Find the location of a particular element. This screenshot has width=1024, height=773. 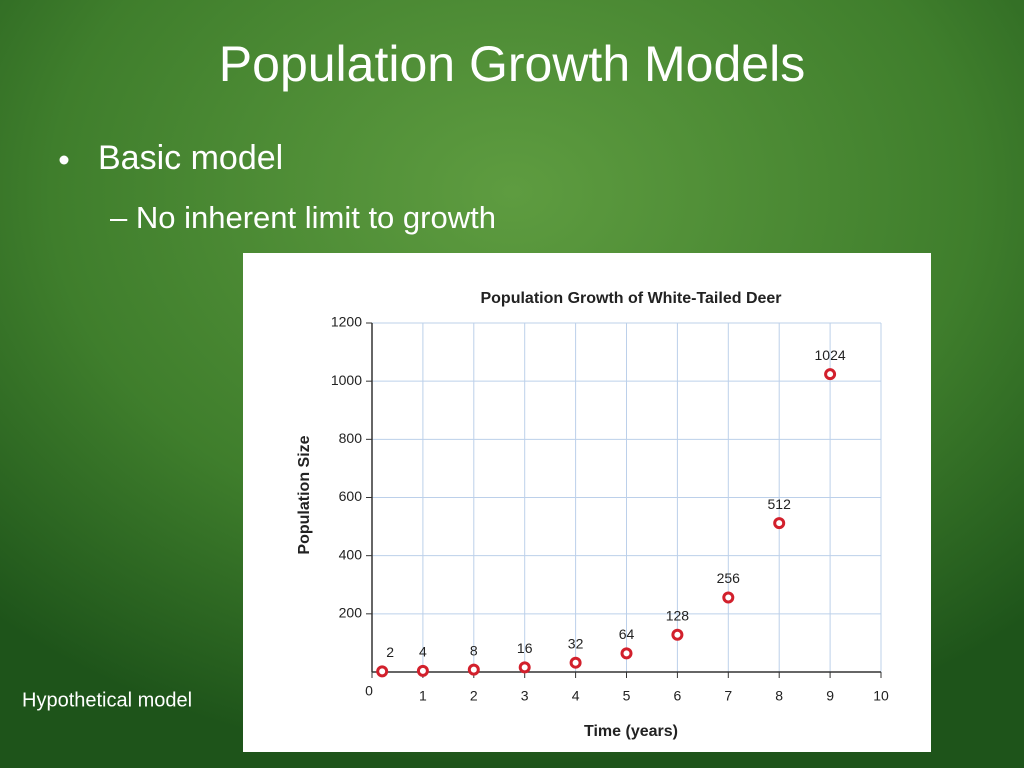

x-tick-label: 1 is located at coordinates (423, 696).